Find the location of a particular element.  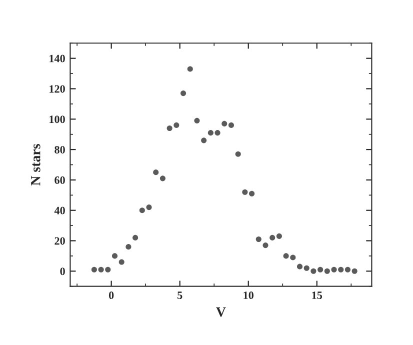

x-tick-label: 10 is located at coordinates (249, 296).